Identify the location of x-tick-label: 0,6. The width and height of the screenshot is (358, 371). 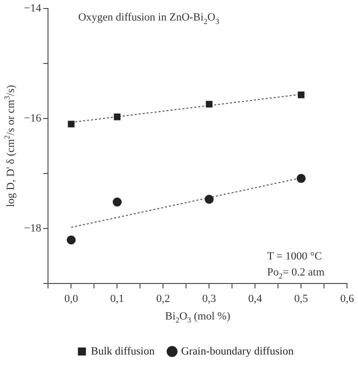
(347, 298).